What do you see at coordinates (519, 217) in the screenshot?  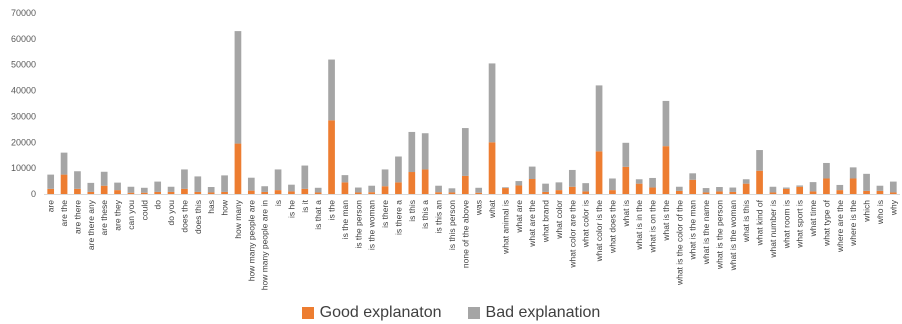 I see `category-label: what are` at bounding box center [519, 217].